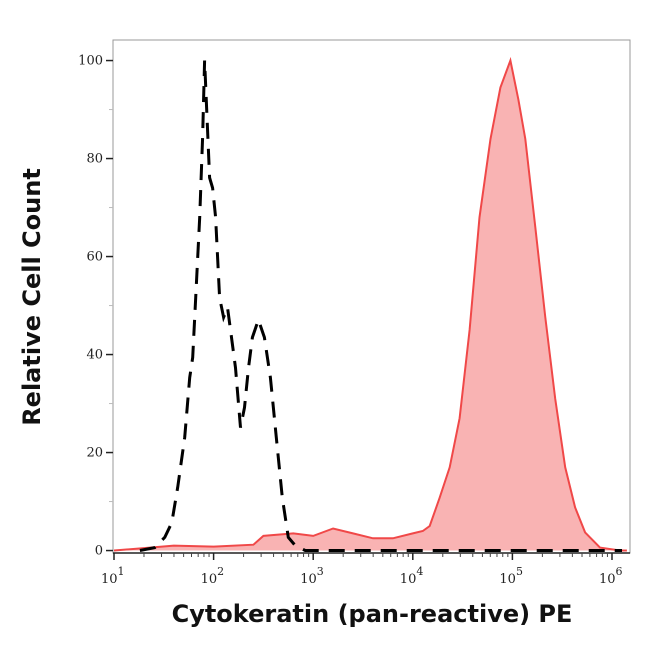  Describe the element at coordinates (94, 159) in the screenshot. I see `y-tick-label: 80` at that location.